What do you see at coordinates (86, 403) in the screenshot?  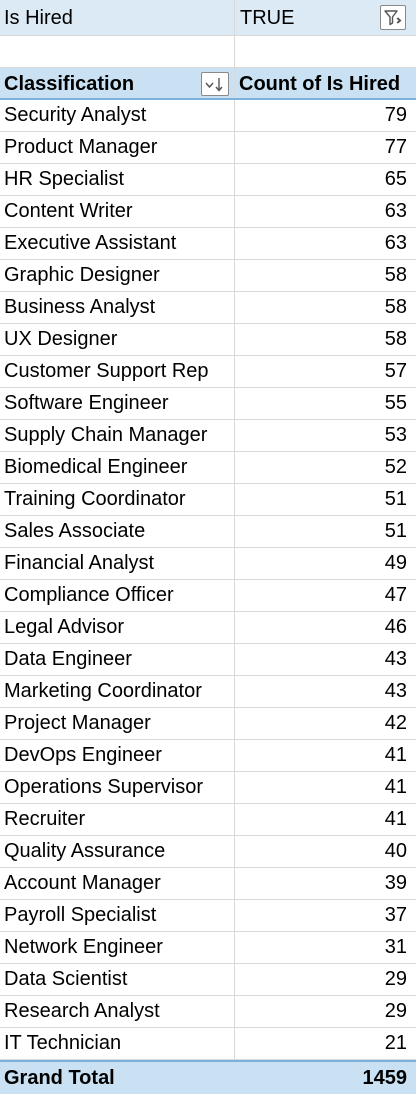 I see `row-label-cell: Software Engineer` at bounding box center [86, 403].